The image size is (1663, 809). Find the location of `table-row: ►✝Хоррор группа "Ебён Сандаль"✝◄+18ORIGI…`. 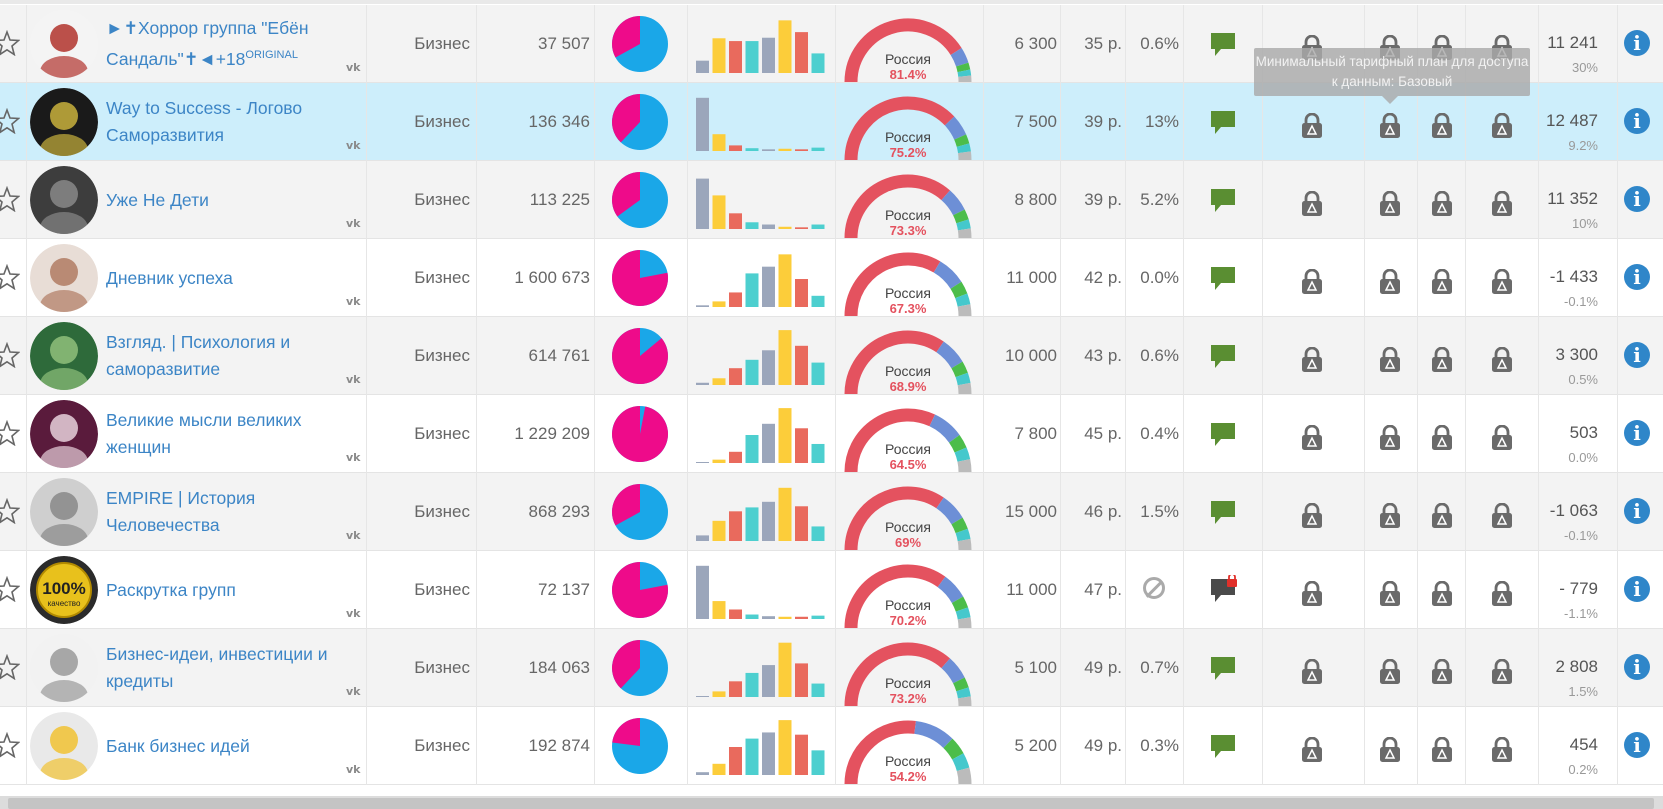

table-row: ►✝Хоррор группа "Ебён Сандаль"✝◄+18ORIGI… is located at coordinates (831, 44).